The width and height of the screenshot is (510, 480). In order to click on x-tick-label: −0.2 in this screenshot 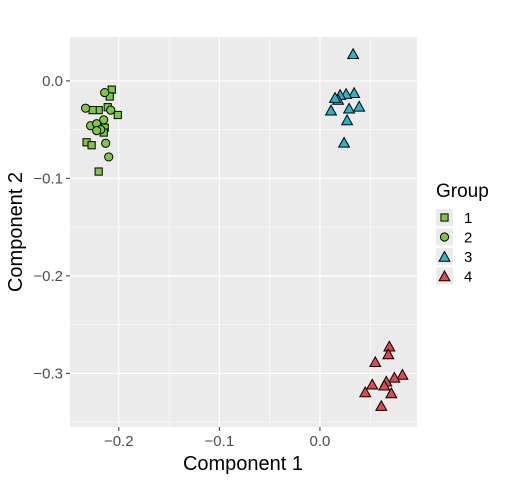, I will do `click(119, 441)`.